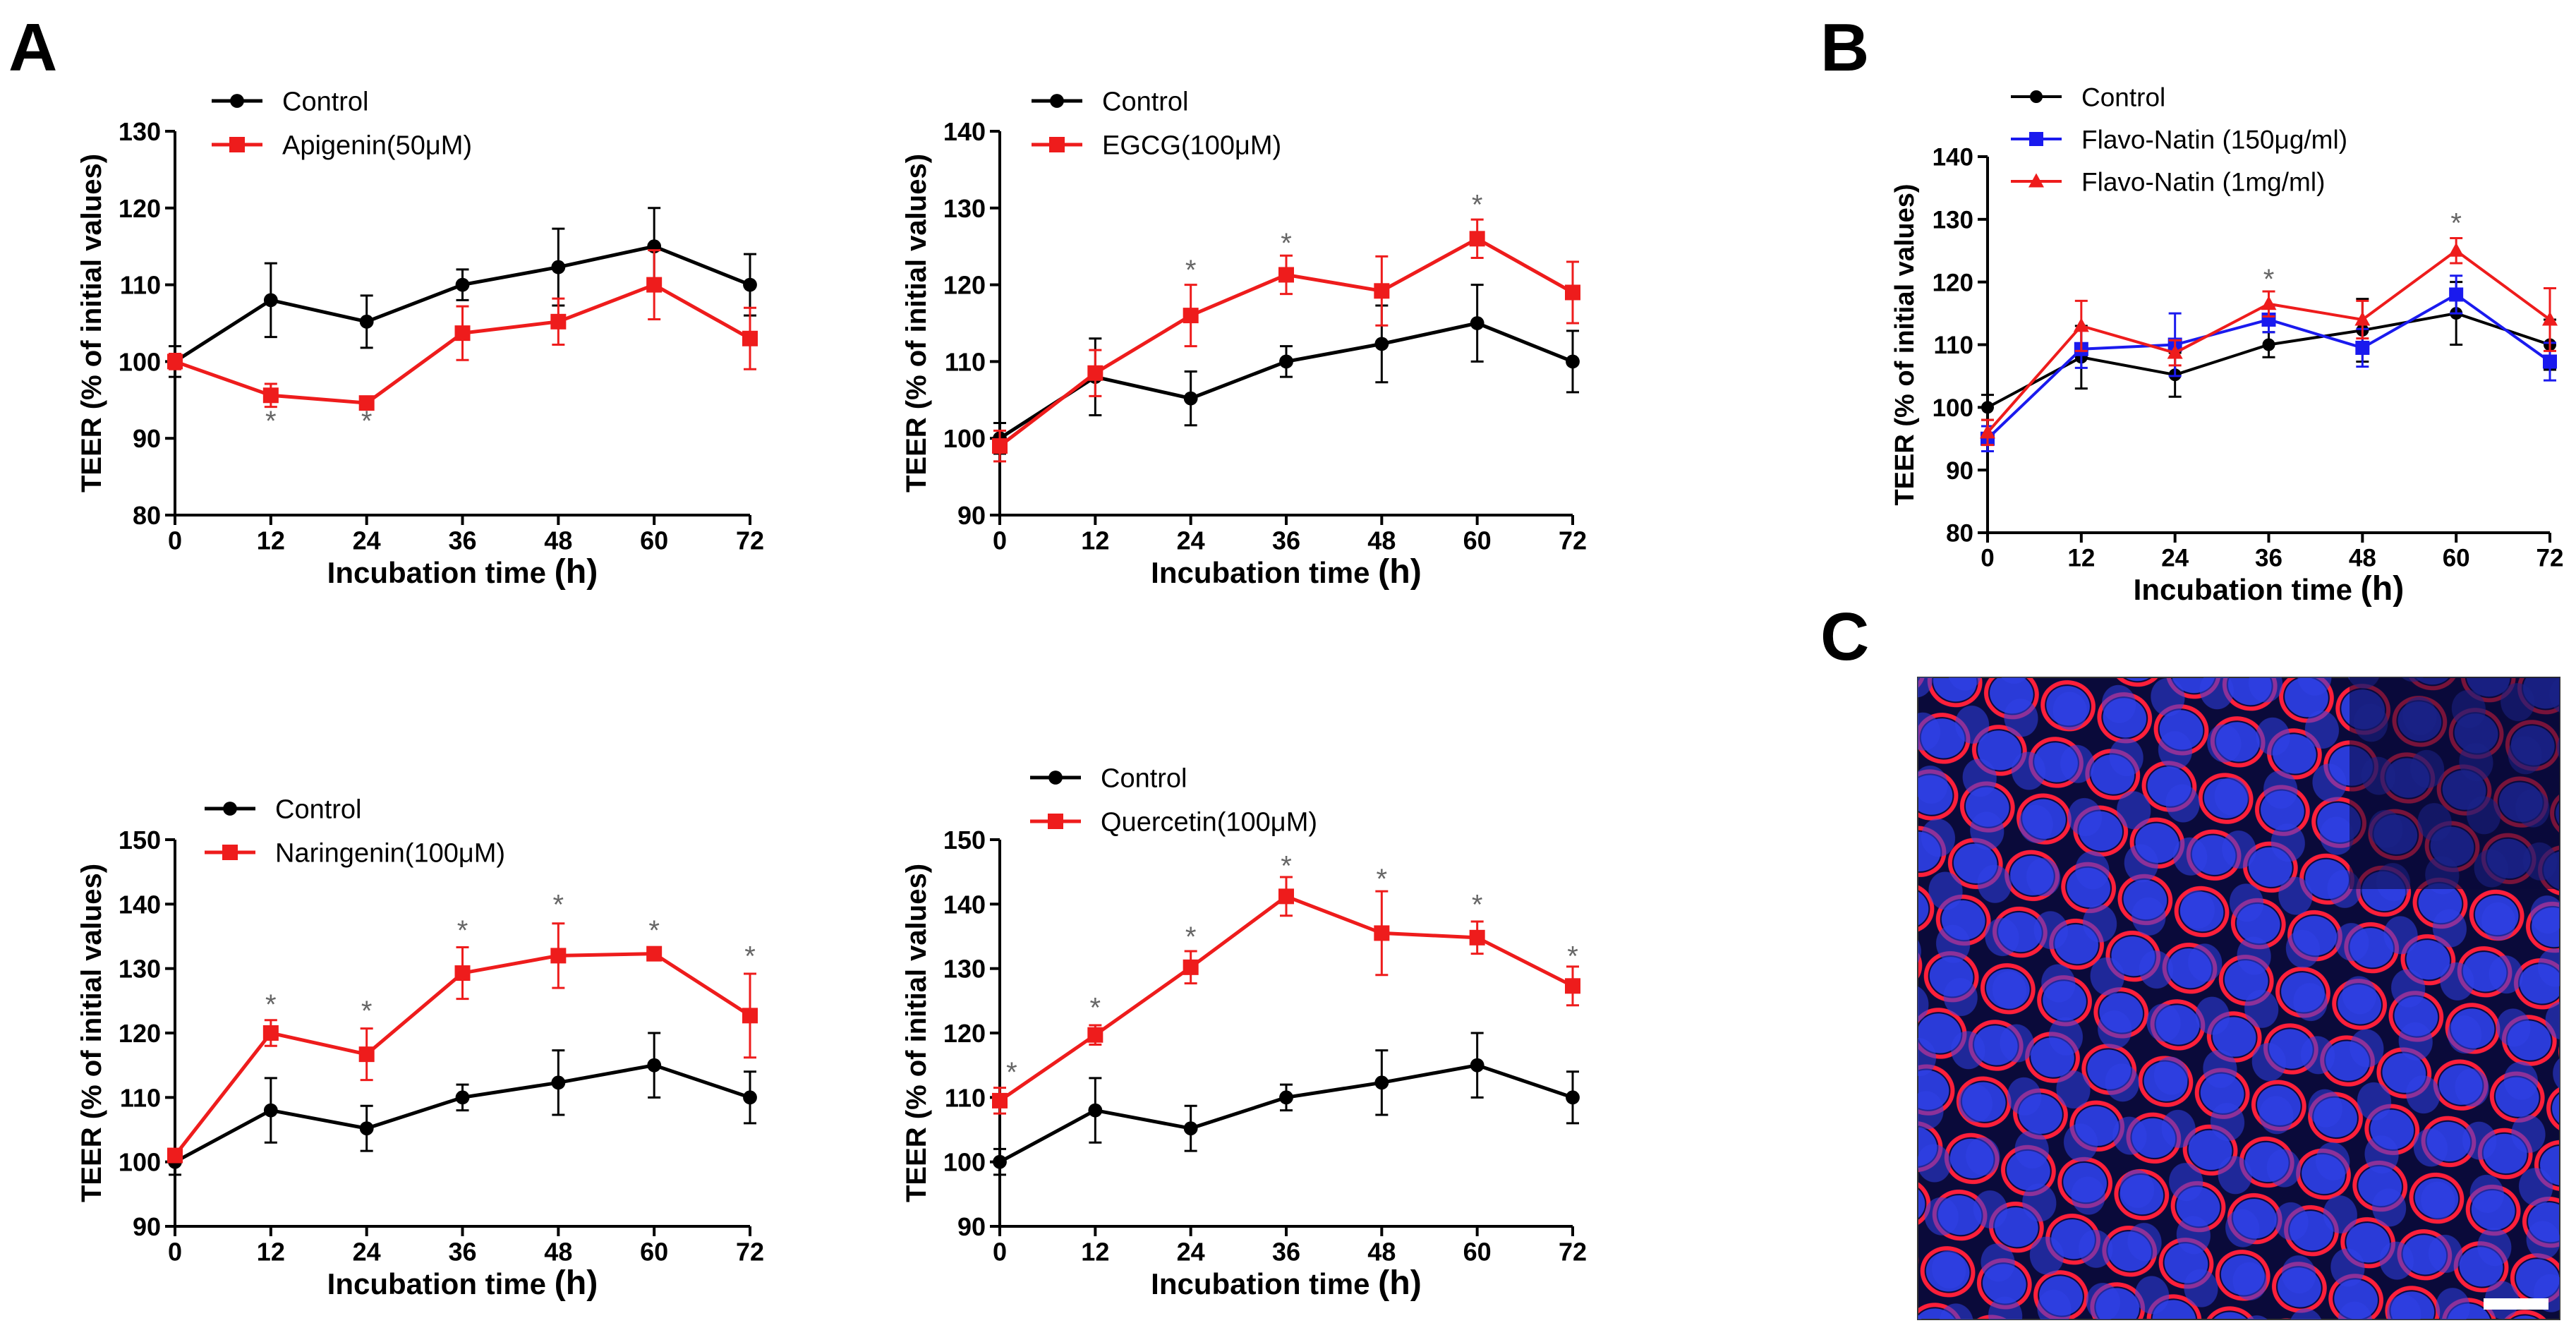 The image size is (2576, 1335). What do you see at coordinates (2203, 181) in the screenshot?
I see `legend-label: Flavo-Natin (1mg/ml)` at bounding box center [2203, 181].